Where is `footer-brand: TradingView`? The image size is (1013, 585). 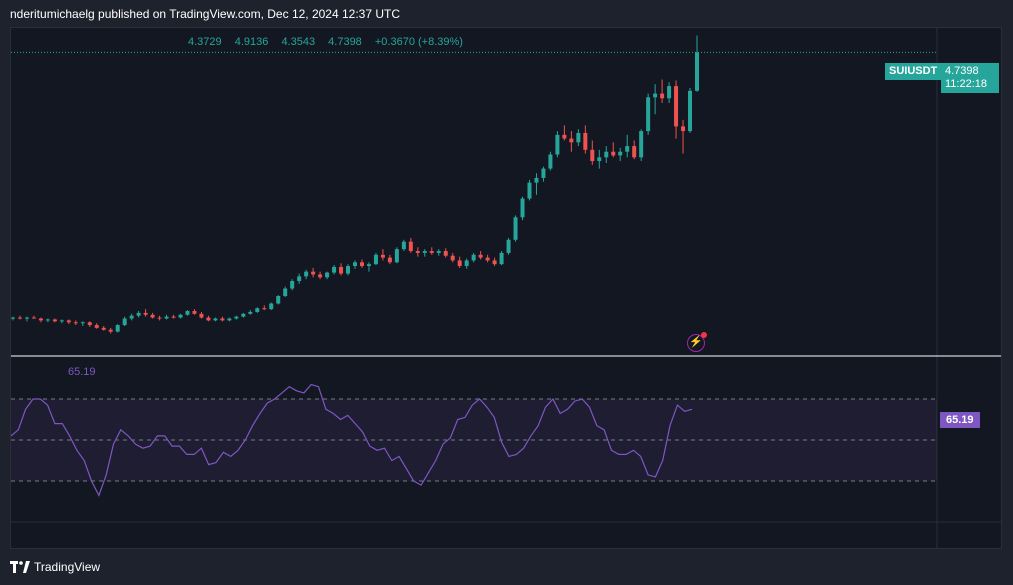 footer-brand: TradingView is located at coordinates (55, 567).